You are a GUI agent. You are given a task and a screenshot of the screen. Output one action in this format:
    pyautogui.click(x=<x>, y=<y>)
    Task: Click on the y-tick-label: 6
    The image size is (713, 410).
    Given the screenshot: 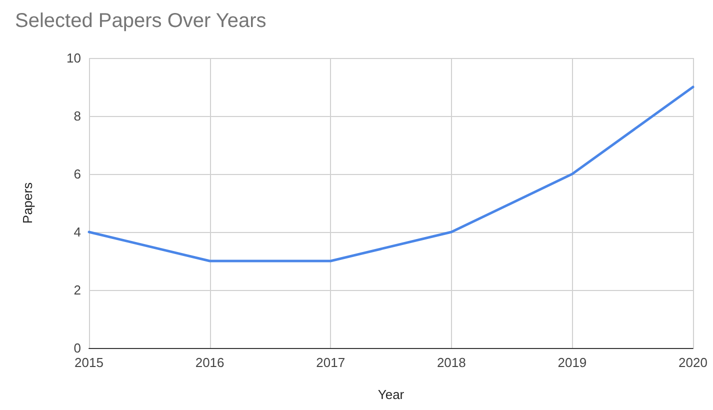 What is the action you would take?
    pyautogui.click(x=77, y=174)
    